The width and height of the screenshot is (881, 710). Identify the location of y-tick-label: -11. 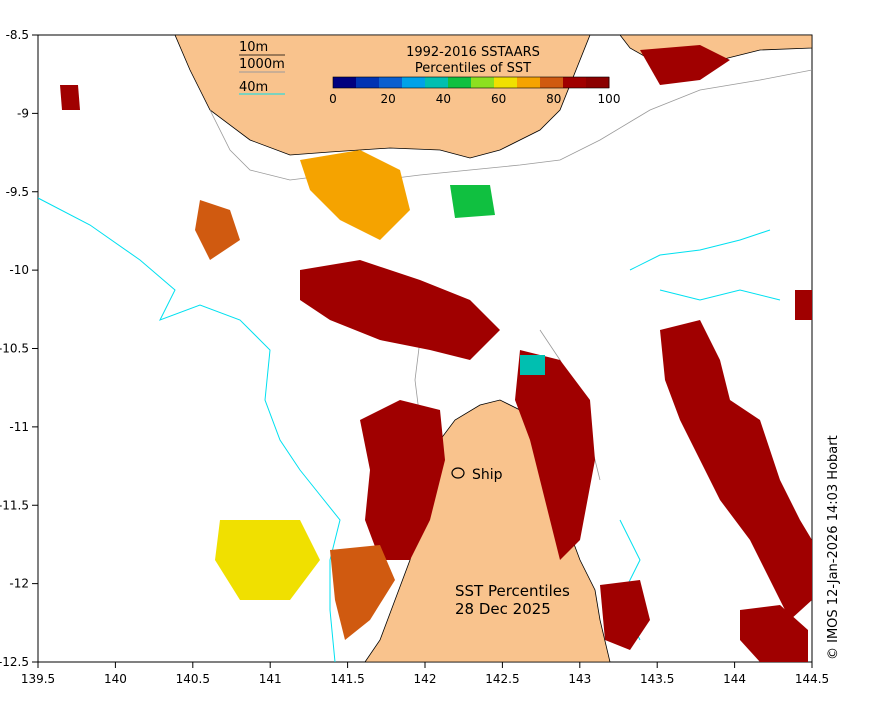
(19, 427).